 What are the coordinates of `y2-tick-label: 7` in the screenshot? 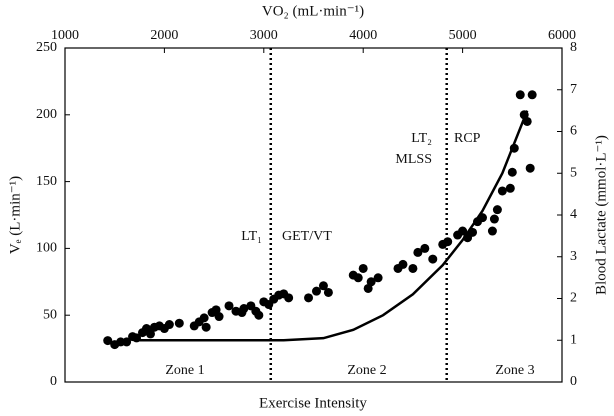 It's located at (573, 89).